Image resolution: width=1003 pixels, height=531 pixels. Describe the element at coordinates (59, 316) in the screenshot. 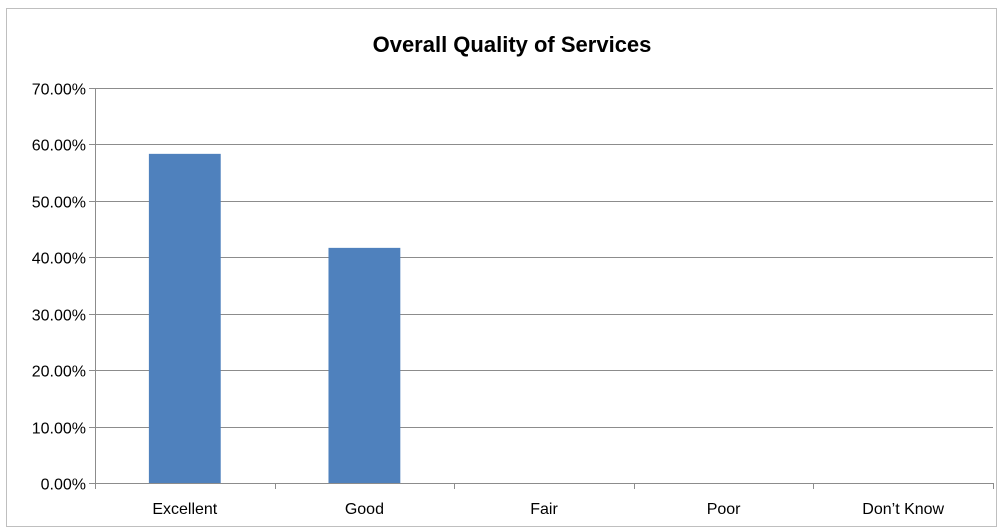

I see `y-tick-label: 30.00%` at that location.